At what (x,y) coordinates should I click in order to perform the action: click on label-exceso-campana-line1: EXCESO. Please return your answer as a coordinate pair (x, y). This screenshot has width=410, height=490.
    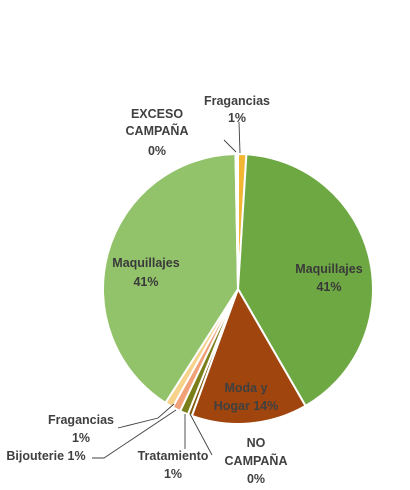
    Looking at the image, I should click on (157, 114).